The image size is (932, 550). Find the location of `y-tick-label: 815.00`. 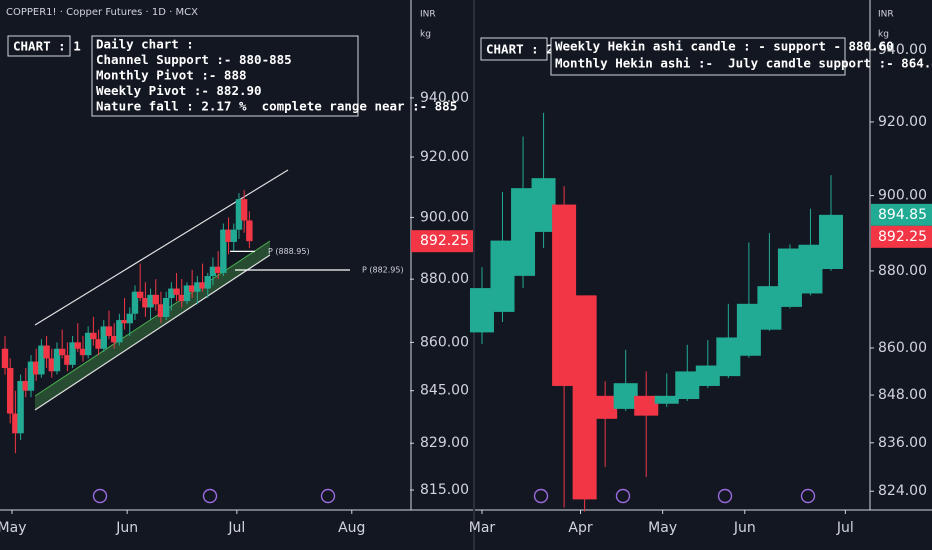

y-tick-label: 815.00 is located at coordinates (444, 490).